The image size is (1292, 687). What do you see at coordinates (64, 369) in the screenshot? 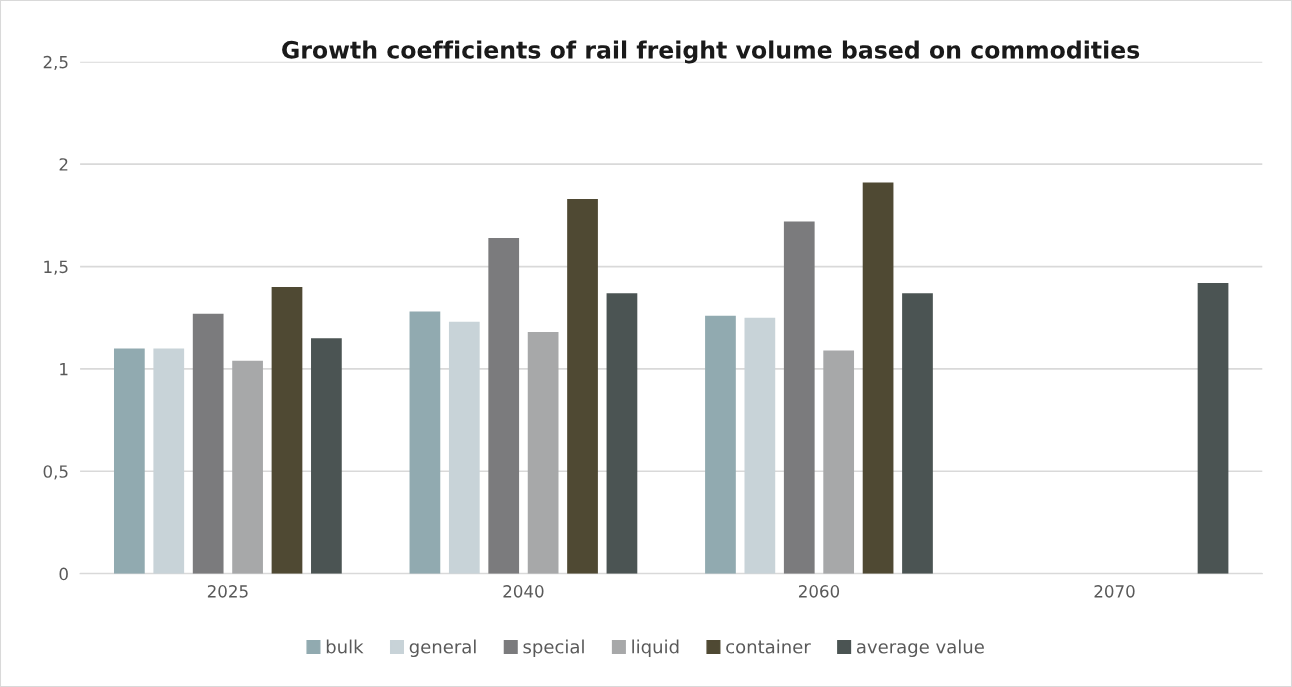
I see `y-tick-label: 1` at bounding box center [64, 369].